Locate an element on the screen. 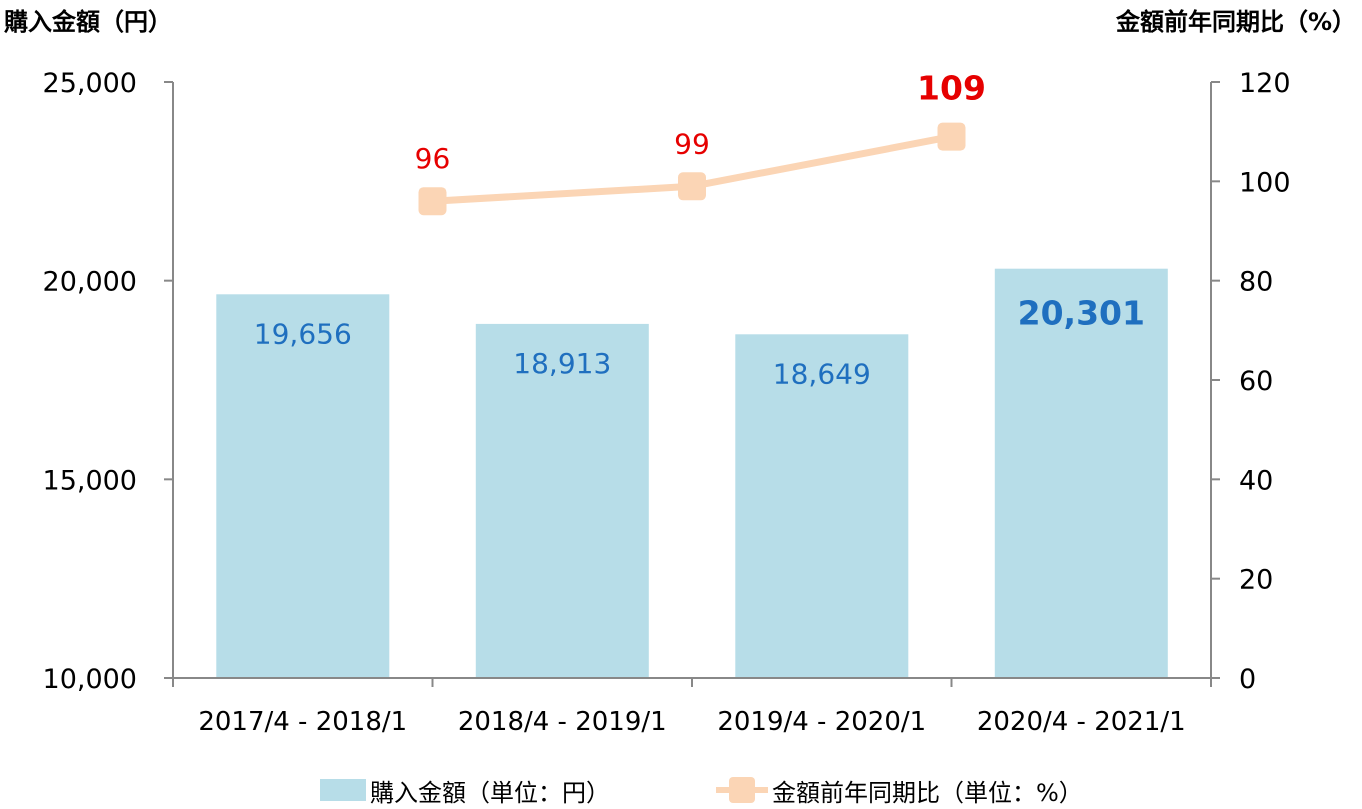 Image resolution: width=1362 pixels, height=809 pixels. legend-label-purchase-amount: 購入金額（単位：円） is located at coordinates (490, 792).